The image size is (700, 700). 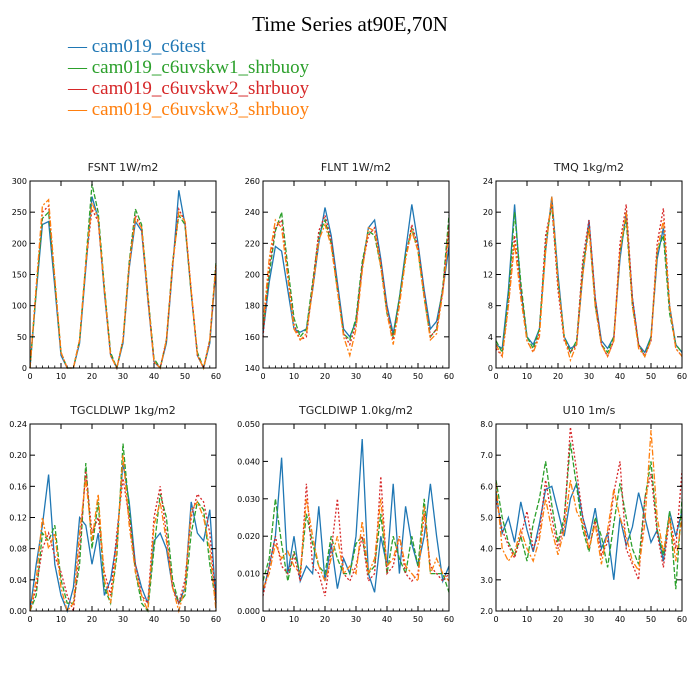 I want to click on legend-item-3: — cam019_c6uvskw2_shrbuoy, so click(x=188, y=88).